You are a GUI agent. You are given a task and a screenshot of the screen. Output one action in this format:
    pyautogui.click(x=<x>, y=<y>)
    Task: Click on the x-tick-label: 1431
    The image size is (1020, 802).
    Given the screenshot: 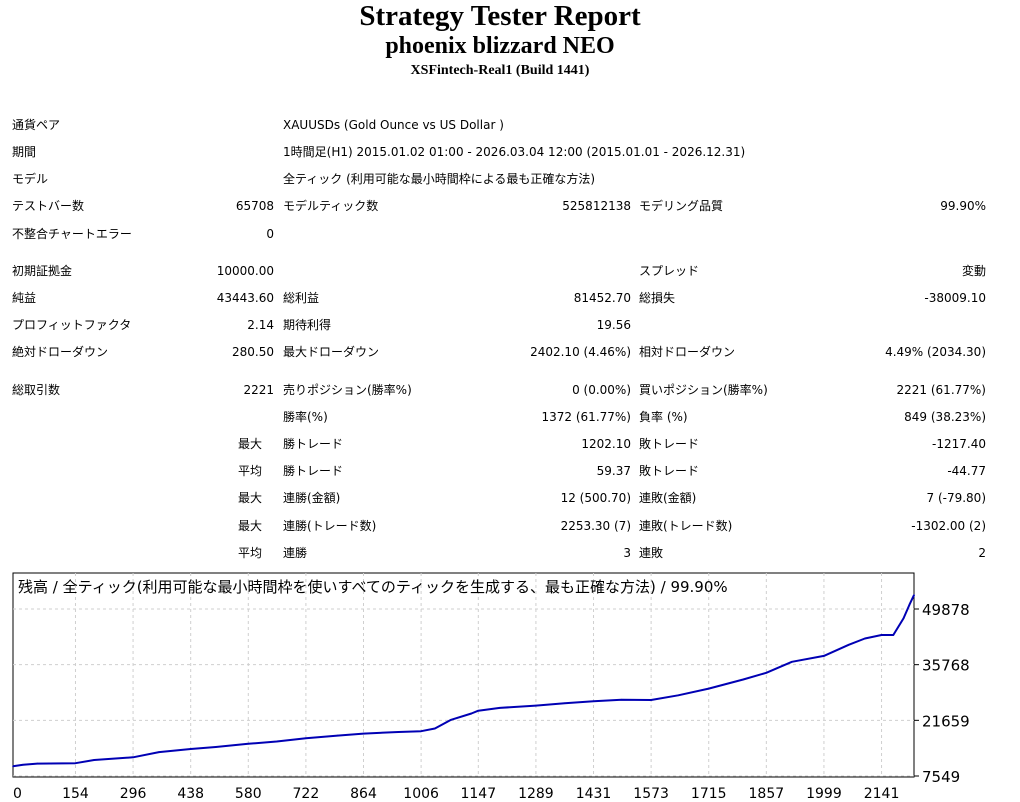 What is the action you would take?
    pyautogui.click(x=594, y=794)
    